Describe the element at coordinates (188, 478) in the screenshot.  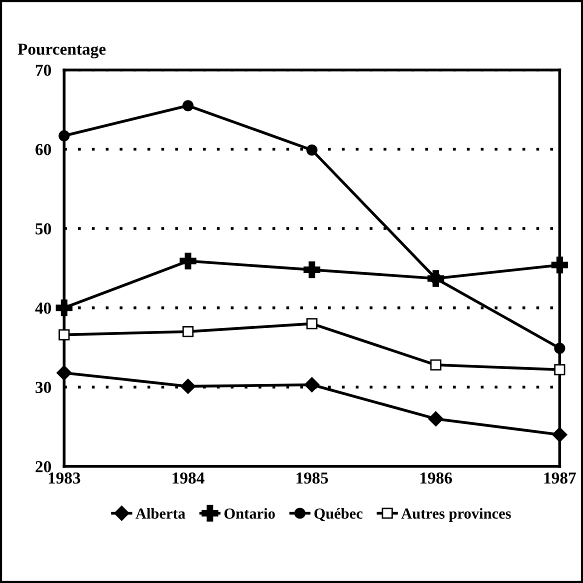
I see `x-tick-label: 1984` at that location.